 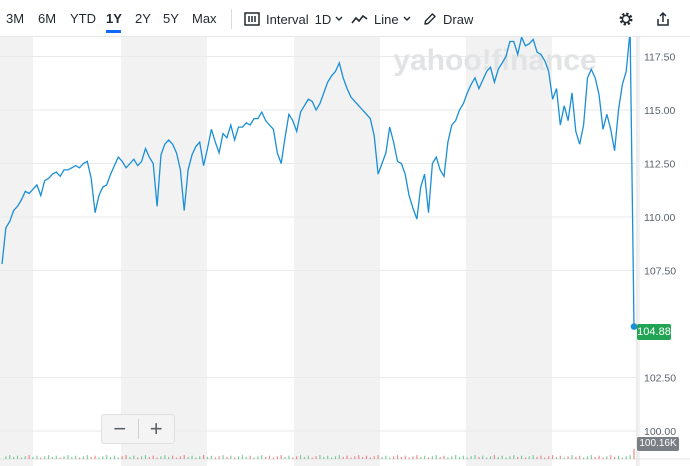 I want to click on range-2y-button: 2Y, so click(x=143, y=18).